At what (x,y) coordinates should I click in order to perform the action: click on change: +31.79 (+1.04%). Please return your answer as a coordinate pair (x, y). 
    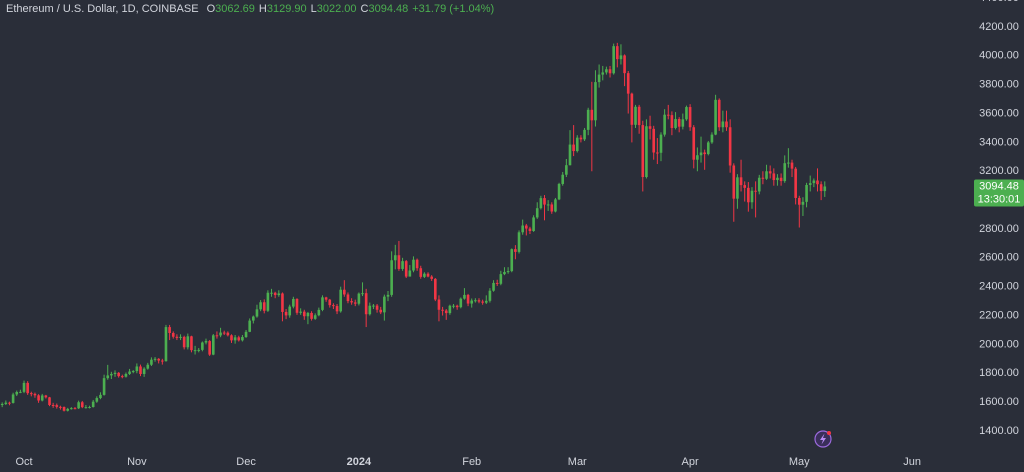
    Looking at the image, I should click on (453, 9).